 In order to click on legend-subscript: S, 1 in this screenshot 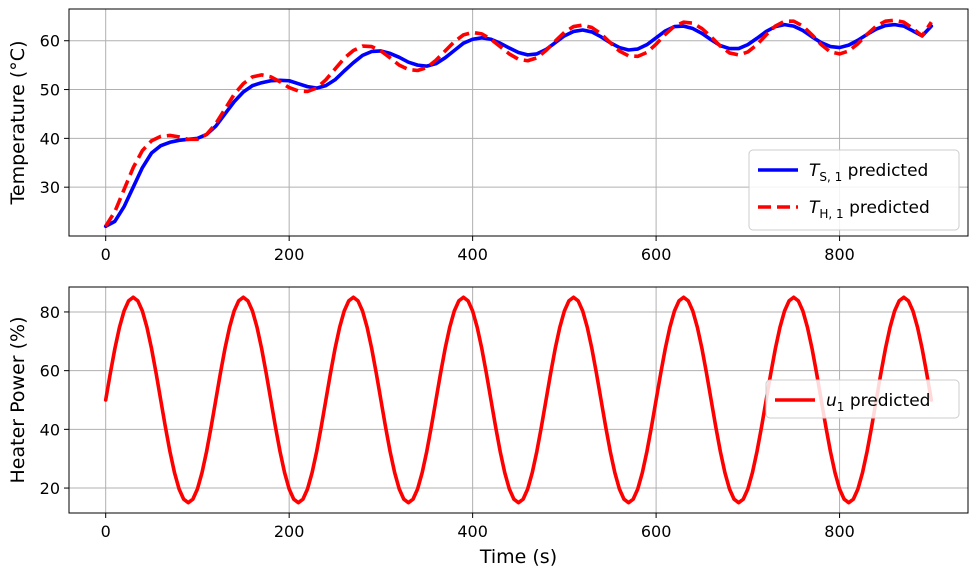, I will do `click(830, 177)`.